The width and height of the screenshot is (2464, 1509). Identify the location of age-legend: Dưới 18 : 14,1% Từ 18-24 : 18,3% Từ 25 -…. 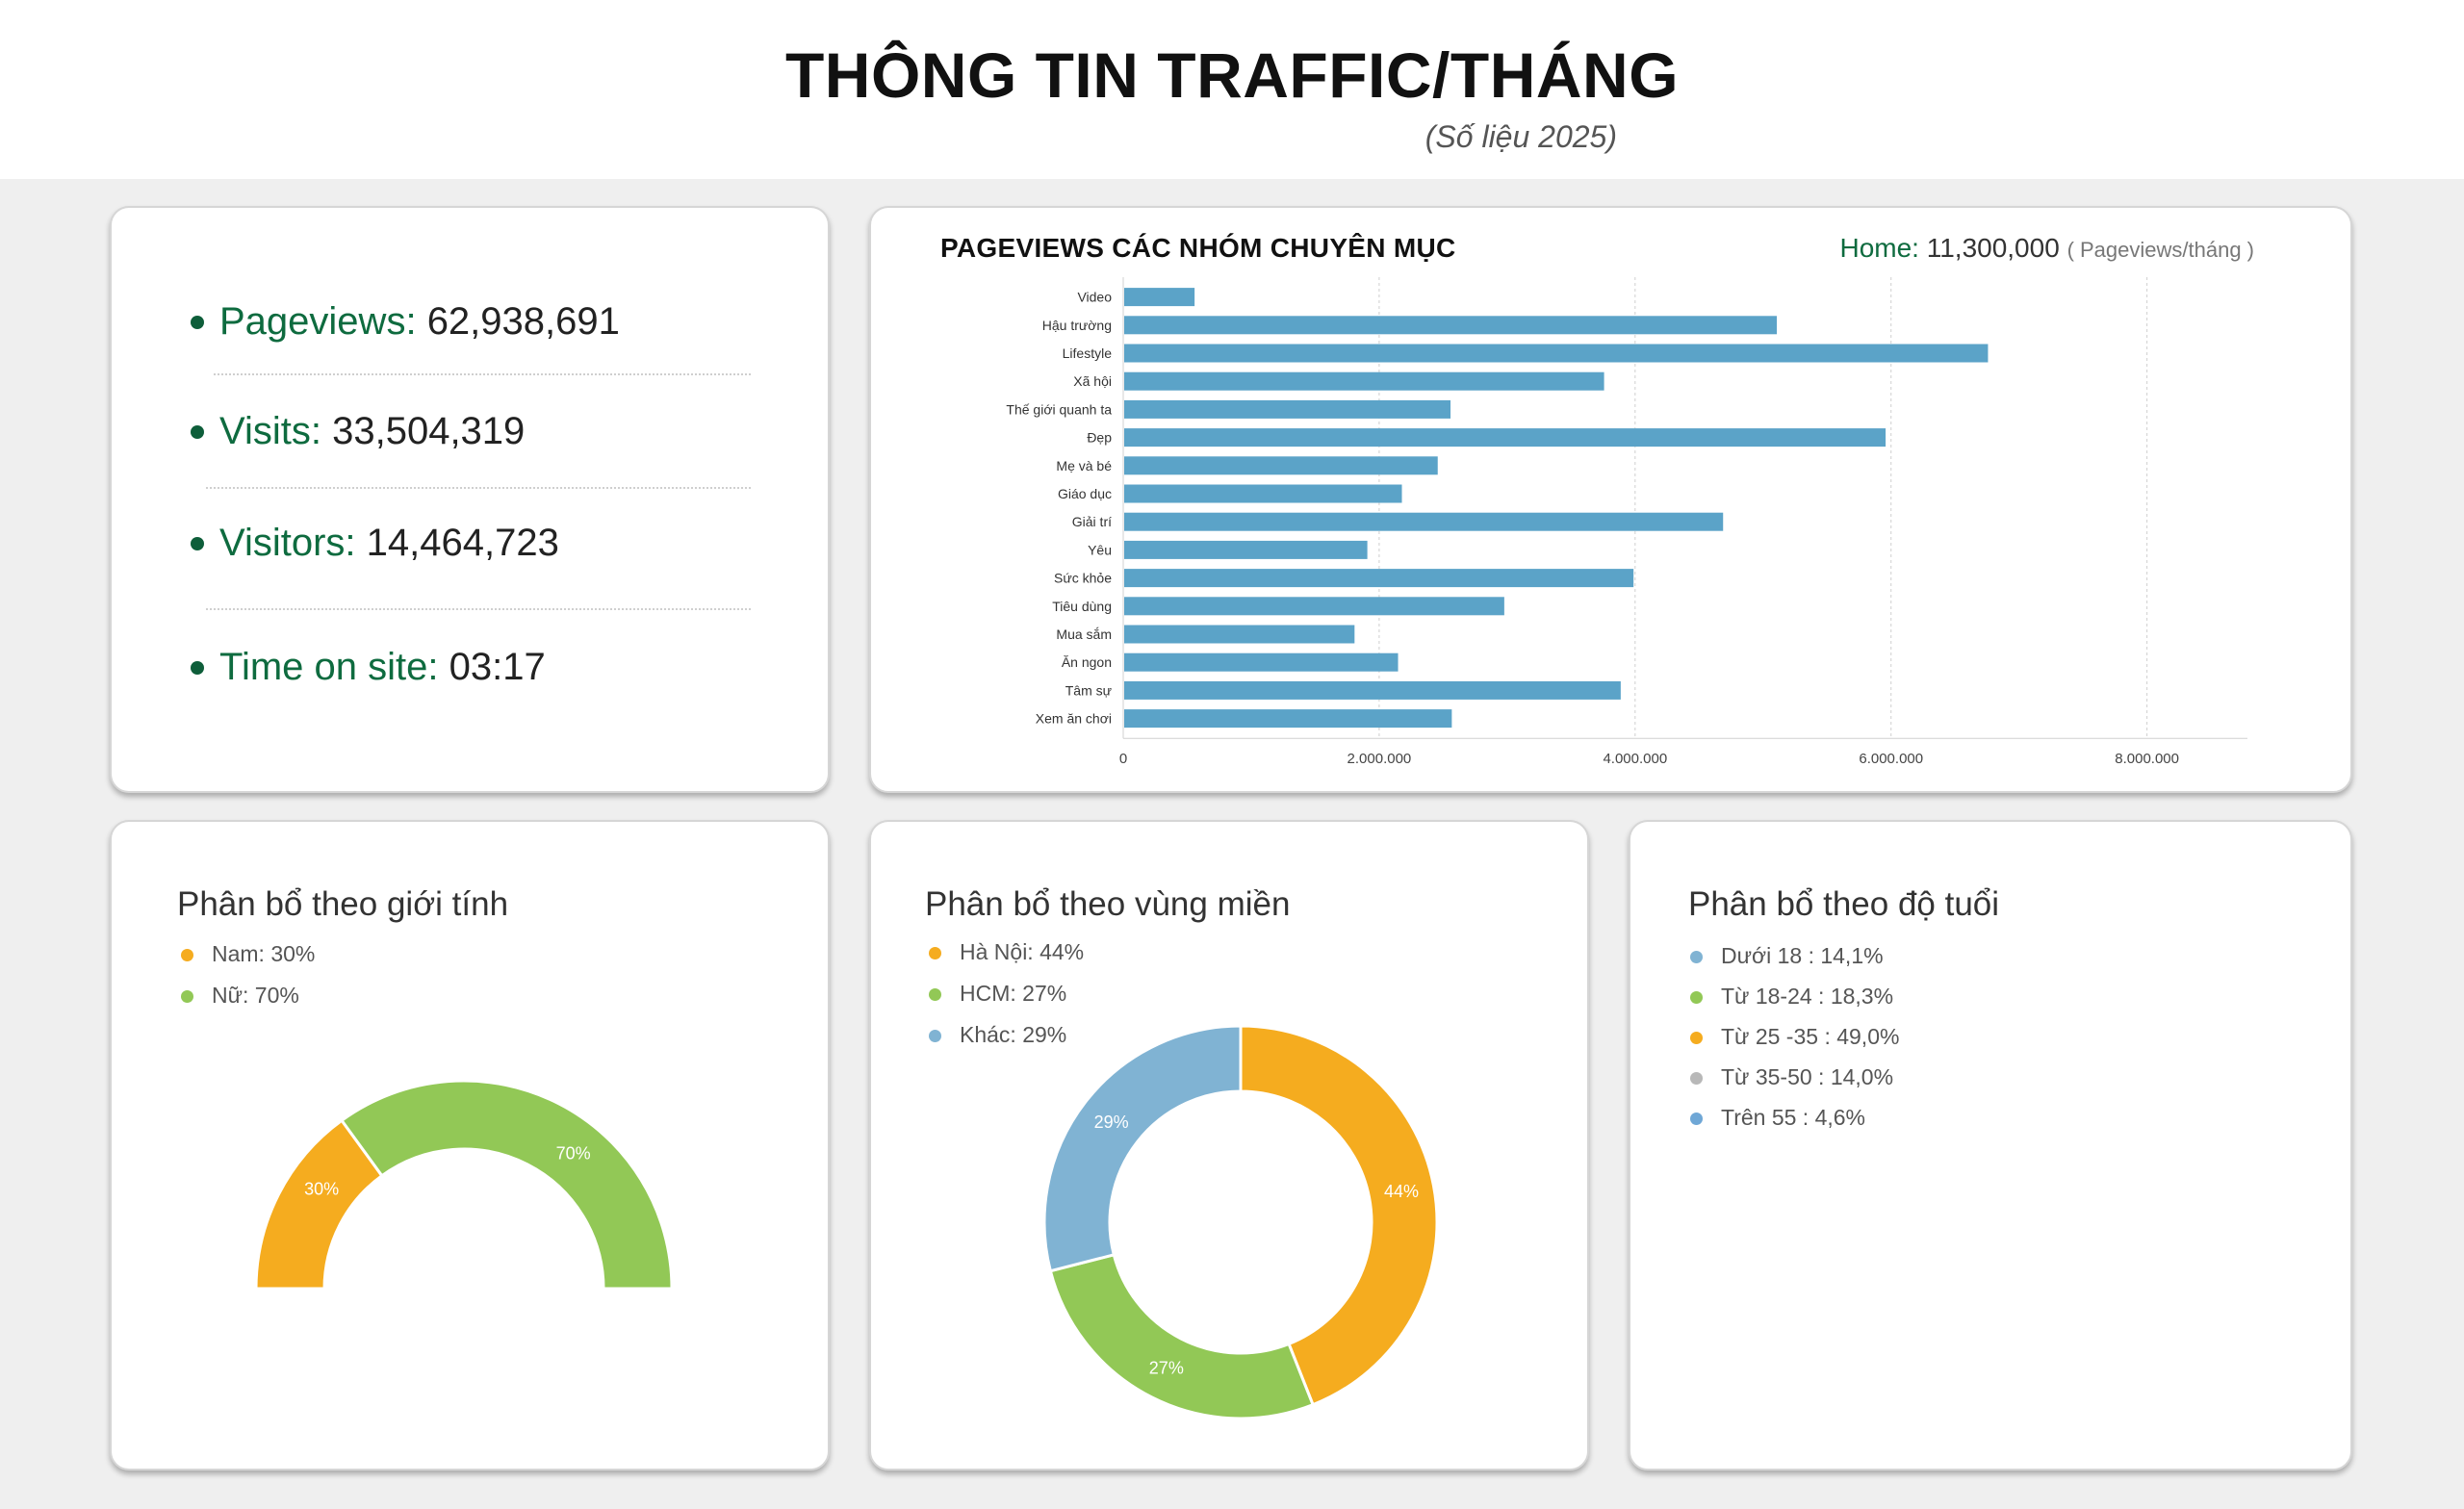
(1793, 1044).